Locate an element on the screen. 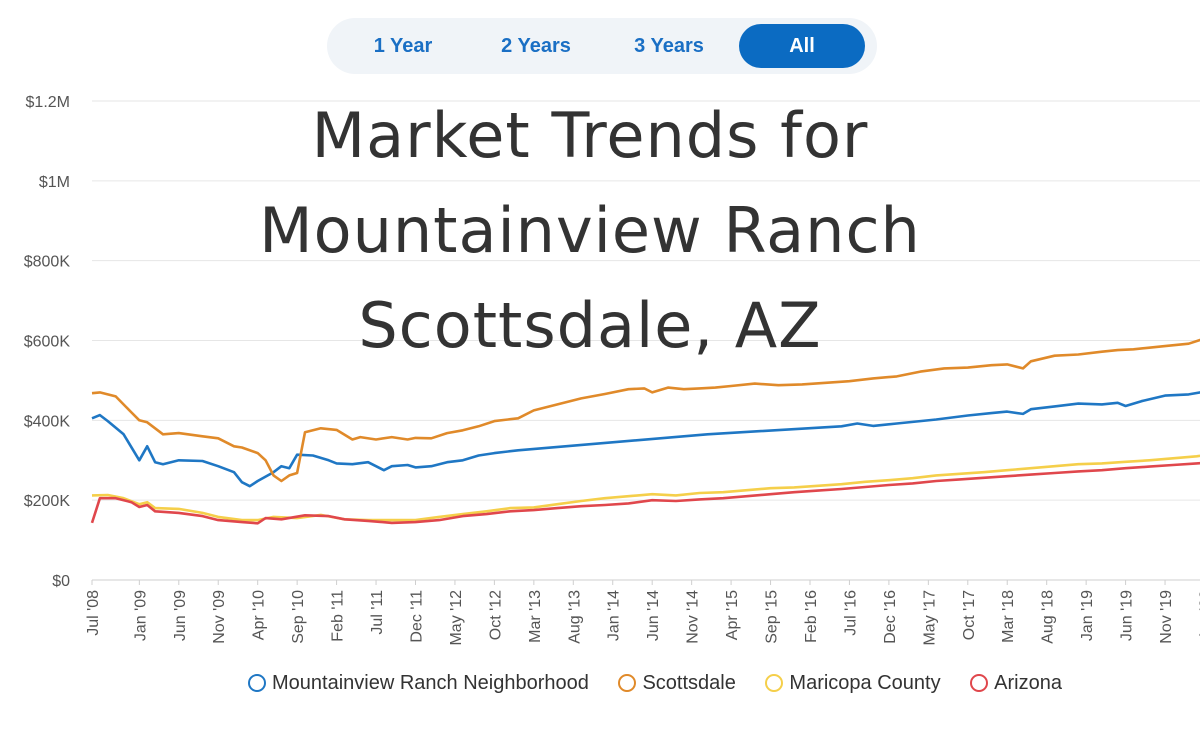 This screenshot has height=735, width=1200. title-line-3: Scottsdale, AZ is located at coordinates (590, 325).